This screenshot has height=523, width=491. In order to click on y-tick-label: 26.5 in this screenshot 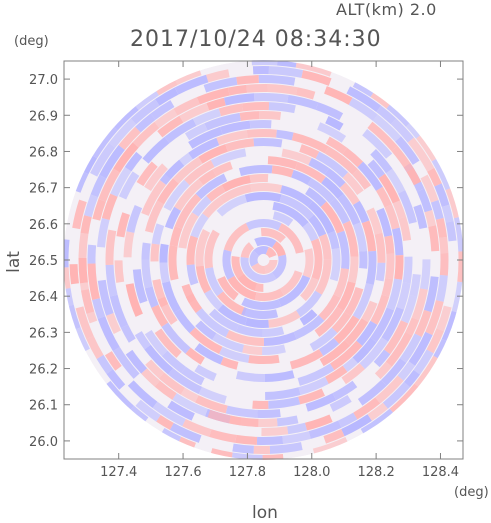, I will do `click(43, 261)`.